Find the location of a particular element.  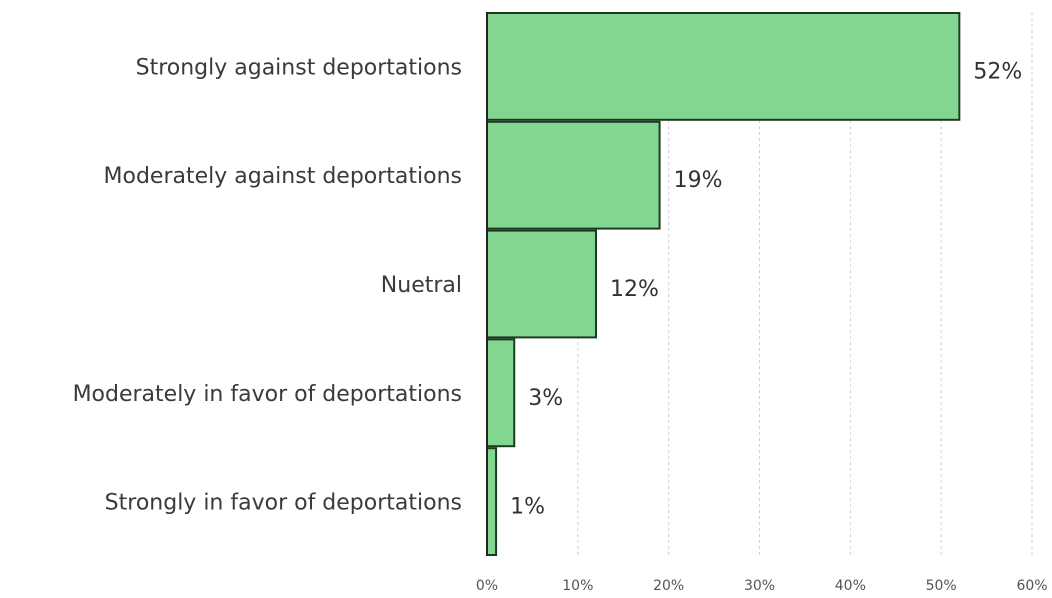

data-label: 12% is located at coordinates (634, 289).